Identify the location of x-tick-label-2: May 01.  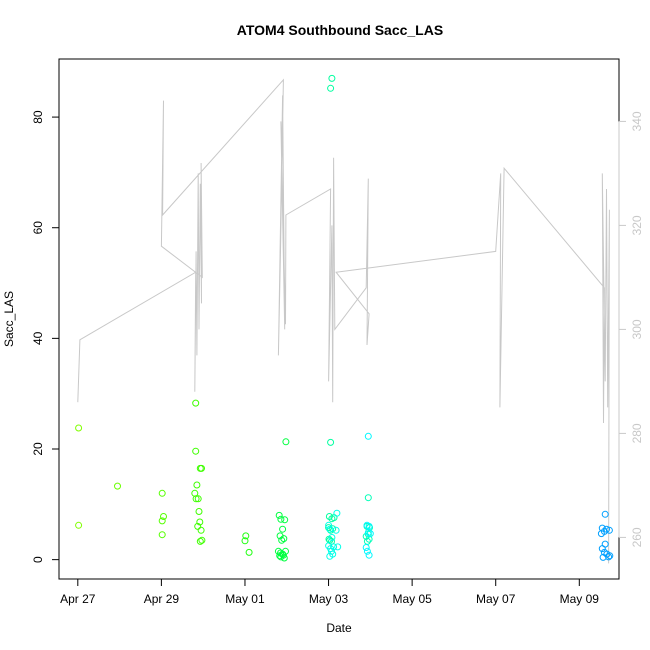
(245, 599).